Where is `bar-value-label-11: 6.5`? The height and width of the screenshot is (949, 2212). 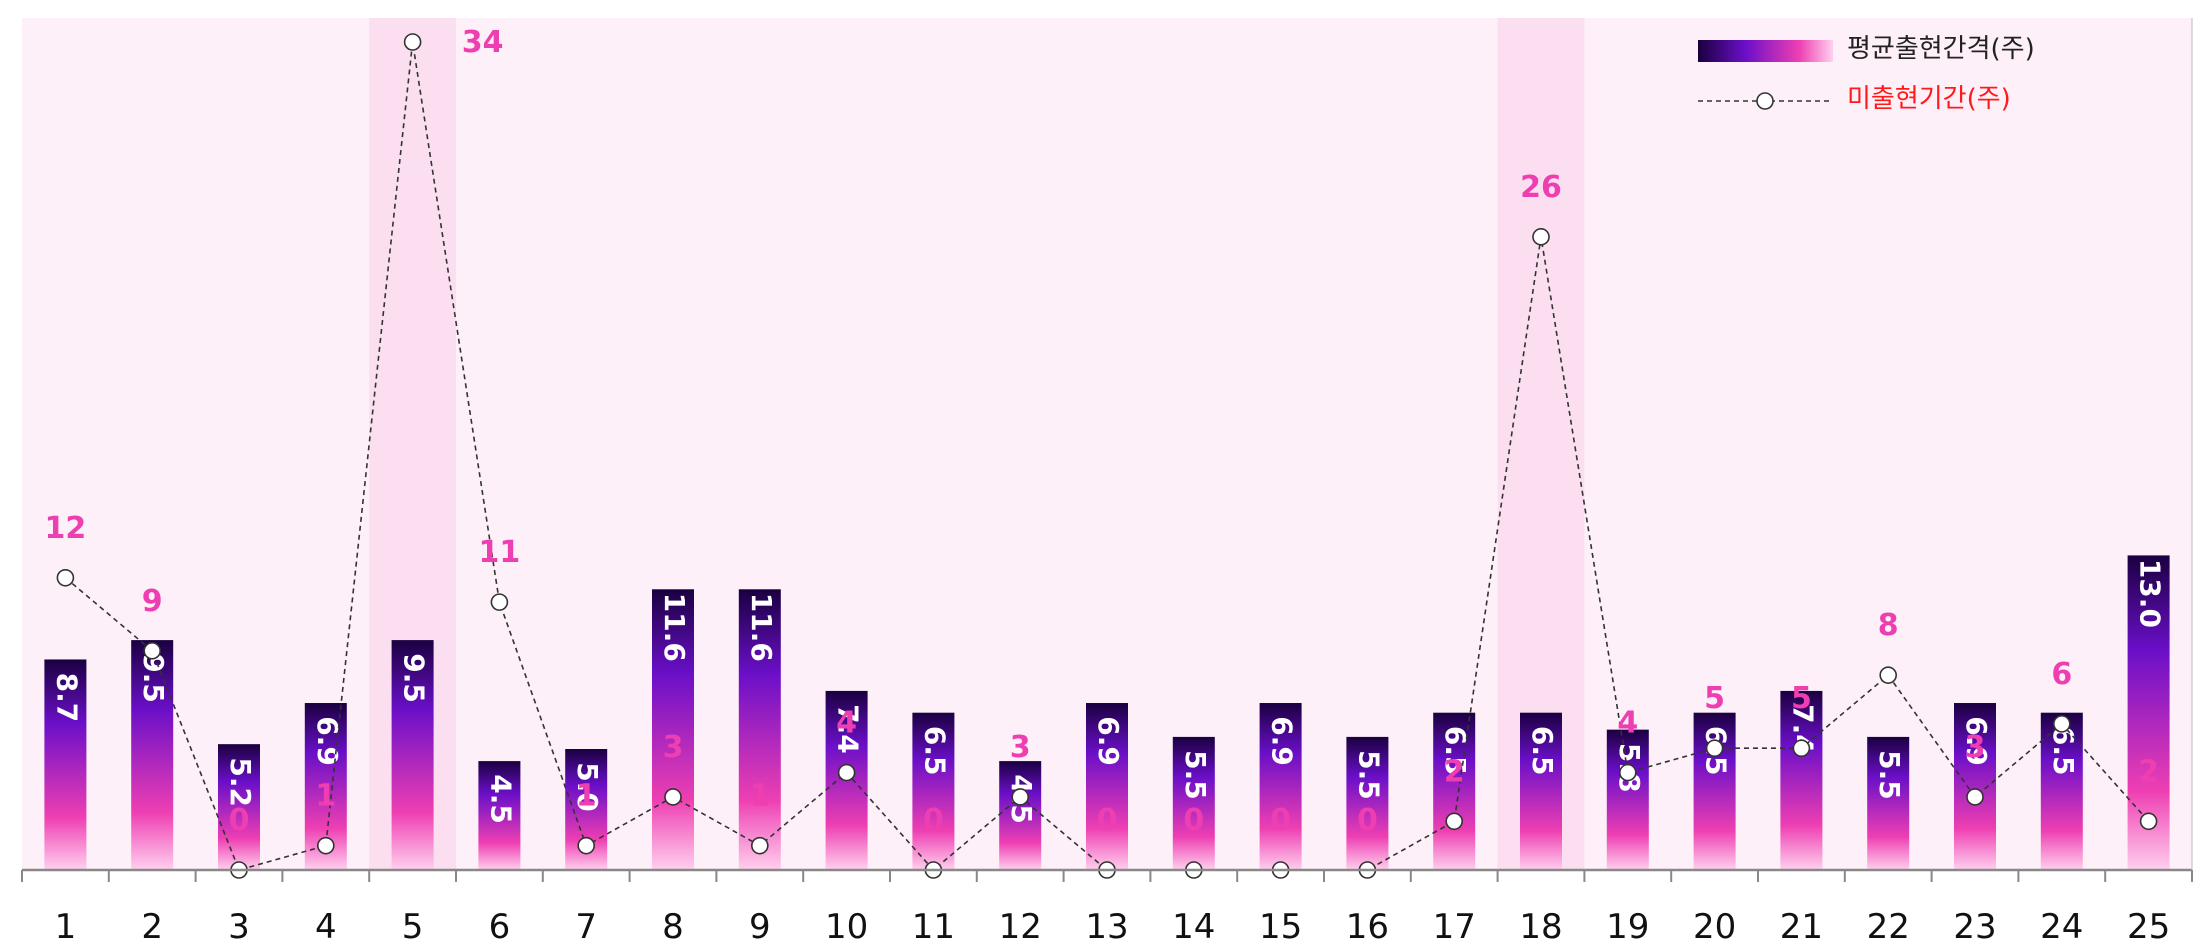
bar-value-label-11: 6.5 is located at coordinates (934, 751).